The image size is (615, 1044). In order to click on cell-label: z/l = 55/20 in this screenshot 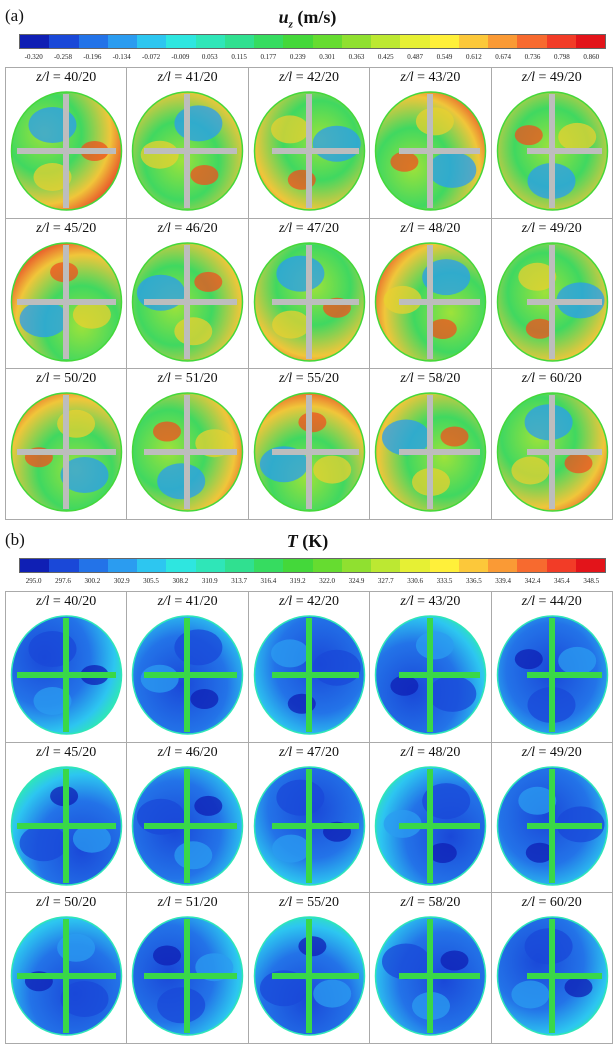, I will do `click(309, 903)`.